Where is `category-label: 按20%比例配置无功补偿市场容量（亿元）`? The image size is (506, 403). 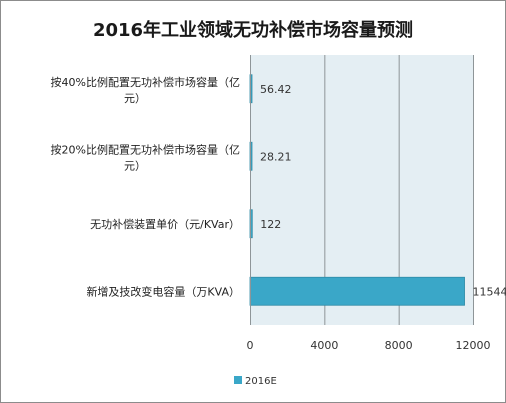 category-label: 按20%比例配置无功补偿市场容量（亿元） is located at coordinates (145, 157).